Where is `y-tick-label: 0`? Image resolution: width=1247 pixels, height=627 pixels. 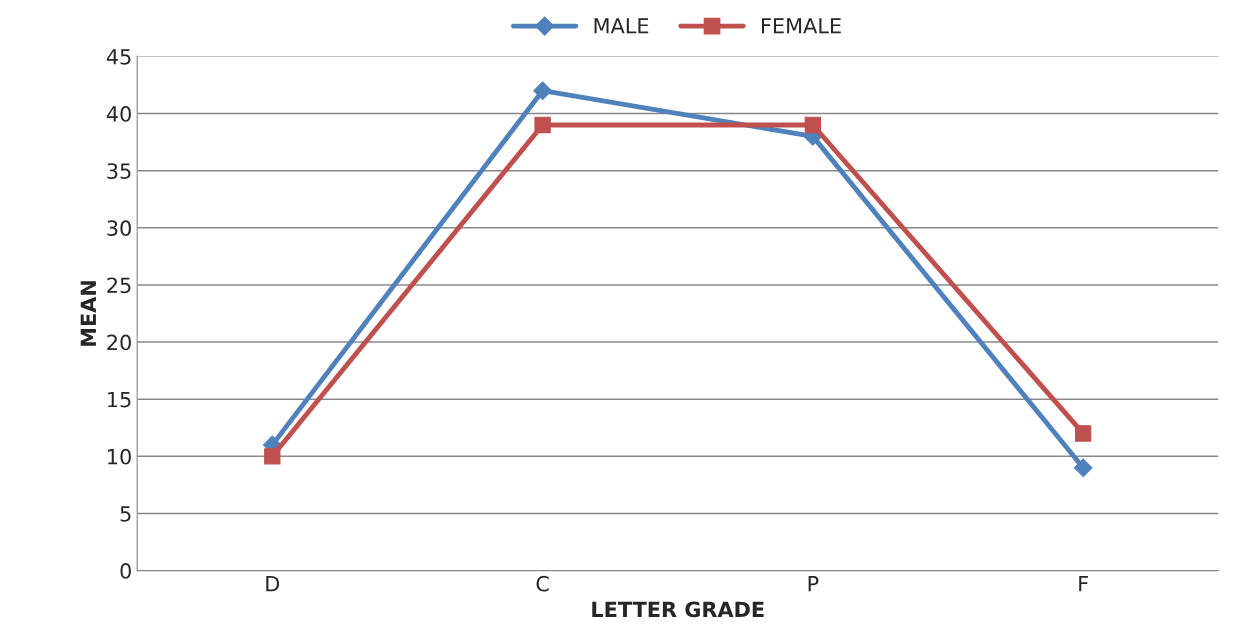 y-tick-label: 0 is located at coordinates (125, 571).